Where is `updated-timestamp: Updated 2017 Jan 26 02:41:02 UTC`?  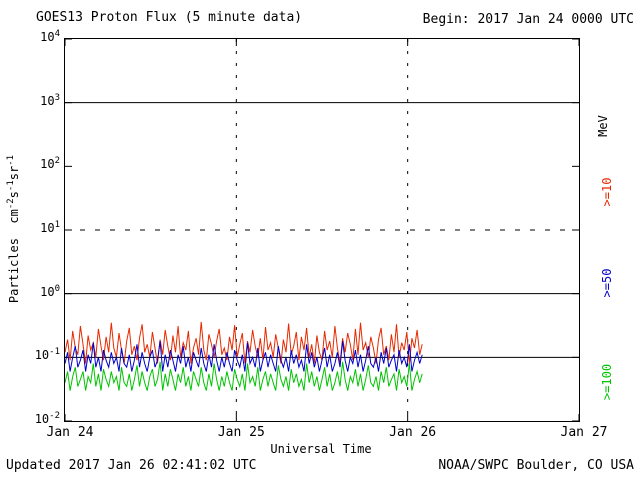
updated-timestamp: Updated 2017 Jan 26 02:41:02 UTC is located at coordinates (131, 465).